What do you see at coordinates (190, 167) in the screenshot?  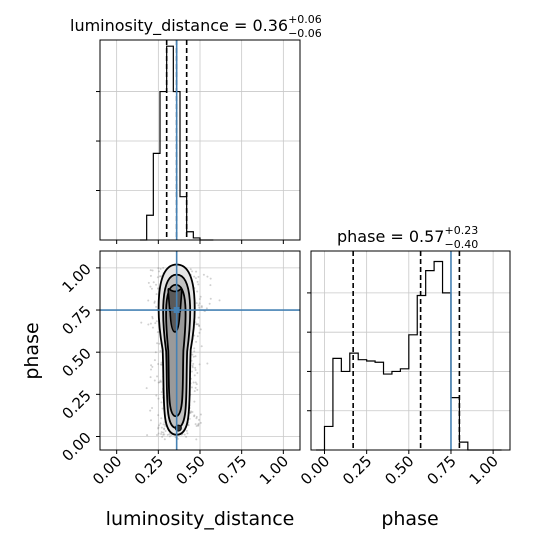 I see `p1-ticks` at bounding box center [190, 167].